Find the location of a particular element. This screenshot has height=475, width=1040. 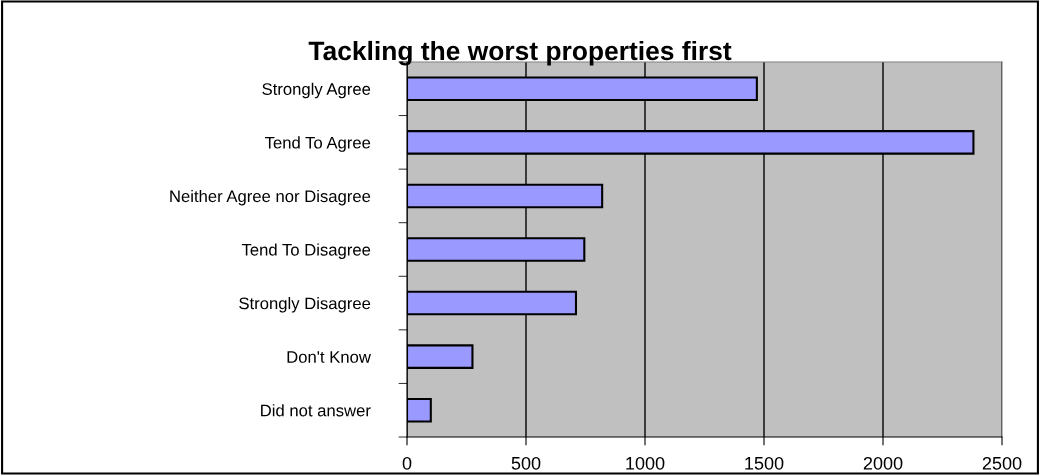

y-tick-label: Strongly Disagree is located at coordinates (305, 305).